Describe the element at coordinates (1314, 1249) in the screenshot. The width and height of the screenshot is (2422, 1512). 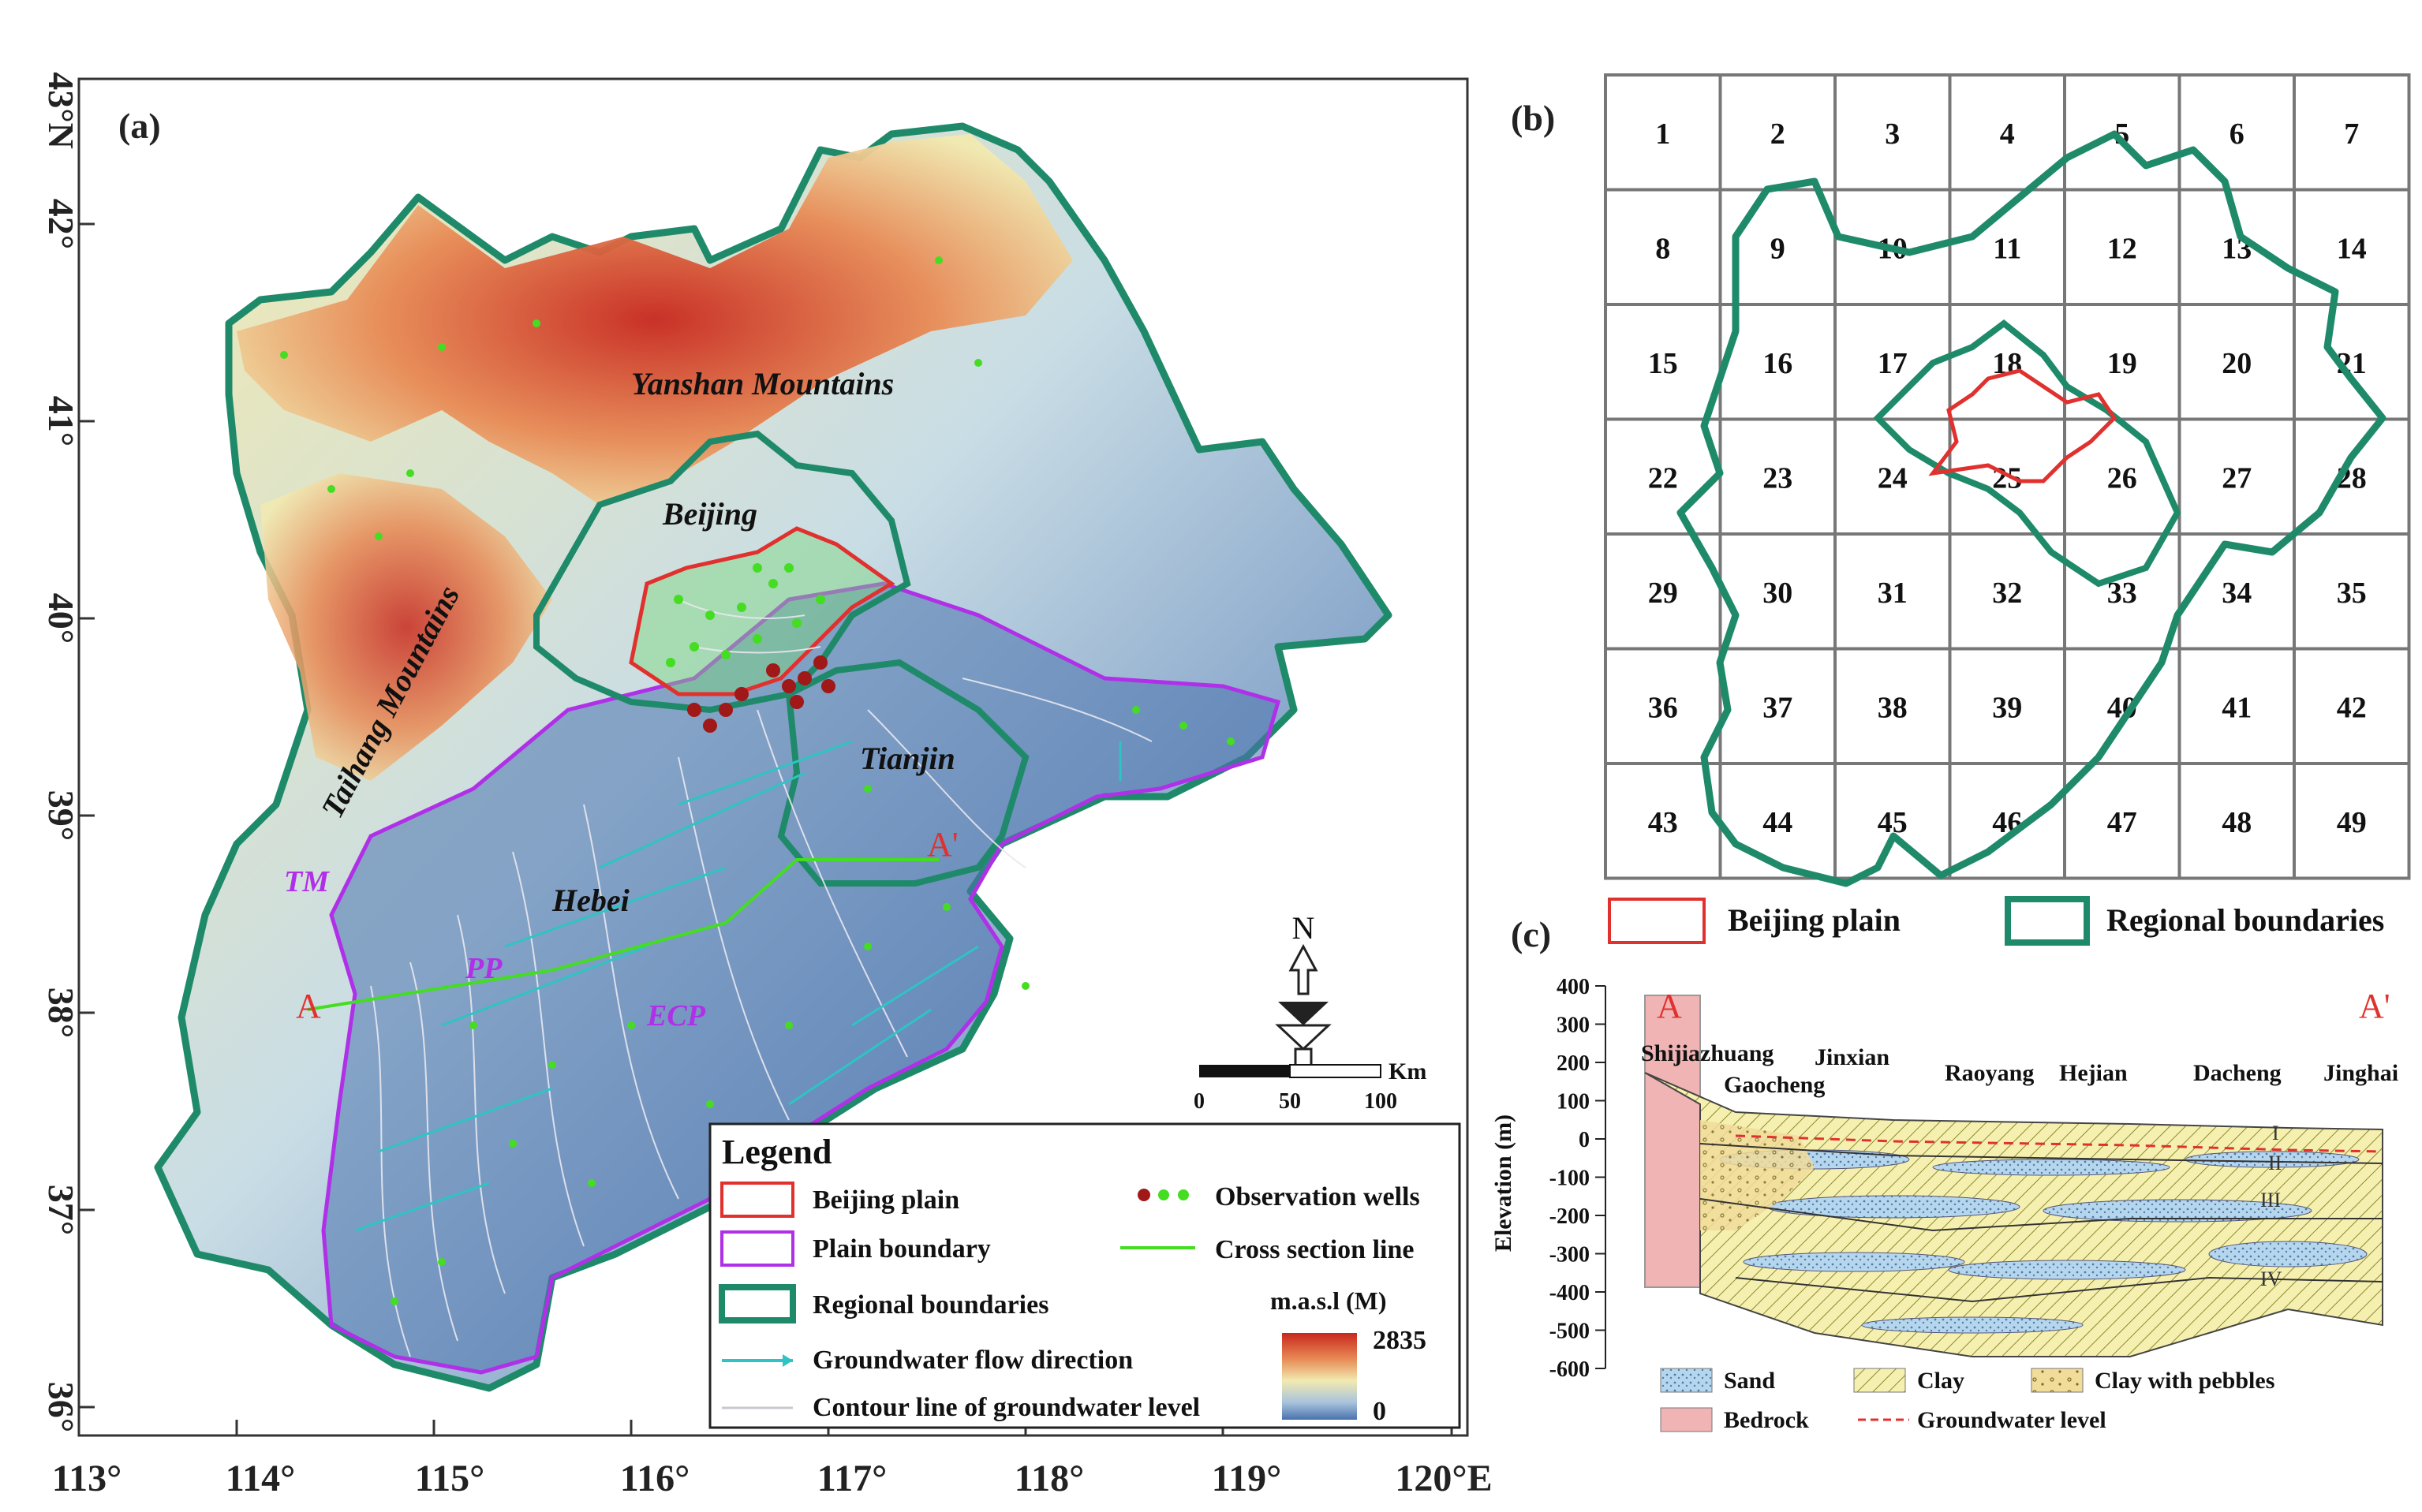
I see `legend-cross: Cross section line` at that location.